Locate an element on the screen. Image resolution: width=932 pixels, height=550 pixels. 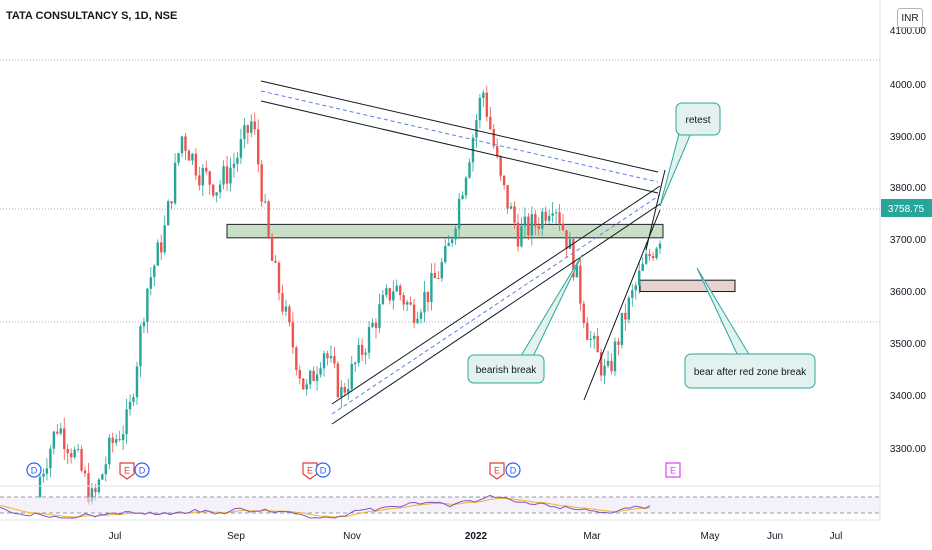
upper-channel-bottom is located at coordinates (459, 147).